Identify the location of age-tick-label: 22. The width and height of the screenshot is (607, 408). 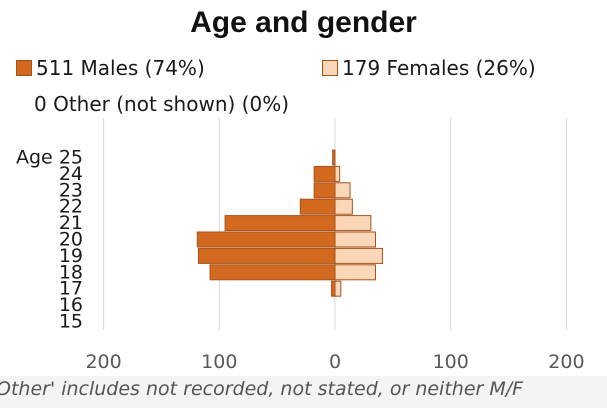
(71, 207).